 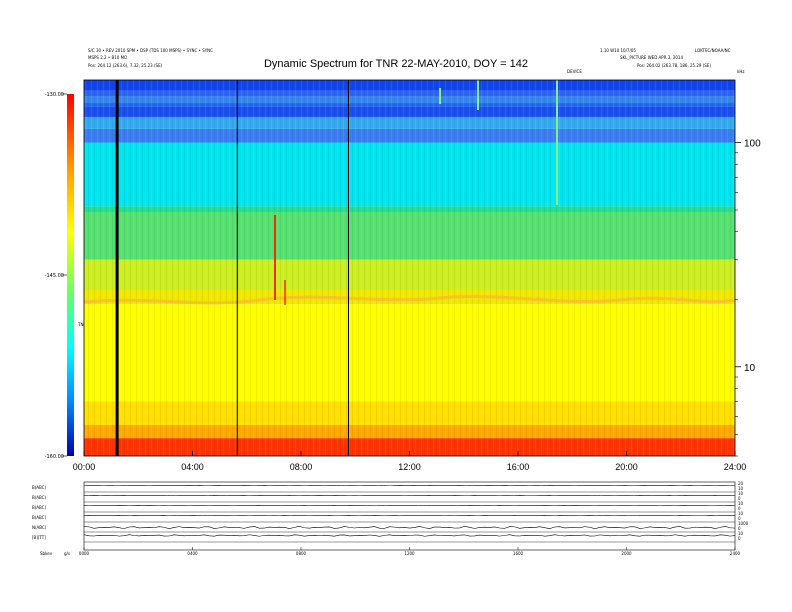 What do you see at coordinates (626, 553) in the screenshot?
I see `panel-x-tick-label: 2000` at bounding box center [626, 553].